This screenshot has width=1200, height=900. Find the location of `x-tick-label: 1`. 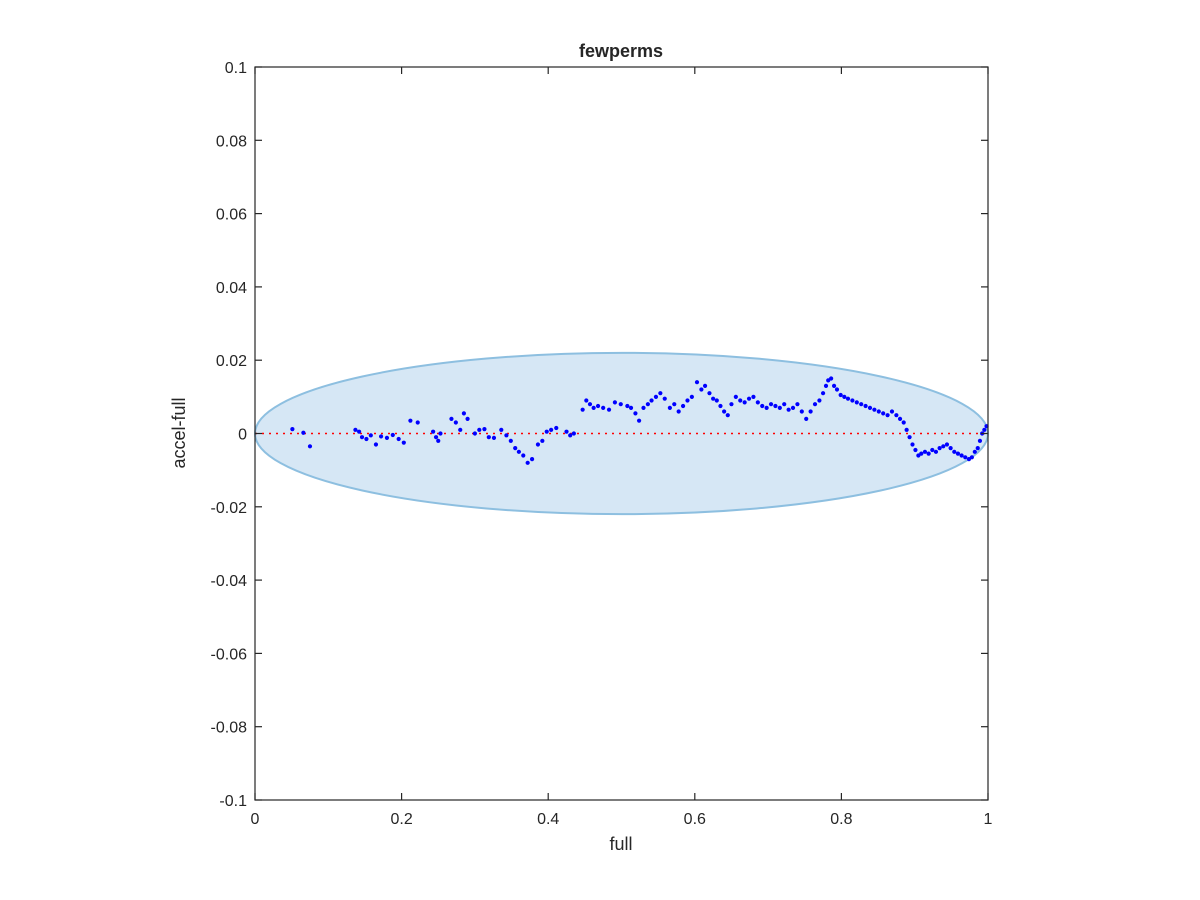

x-tick-label: 1 is located at coordinates (988, 819).